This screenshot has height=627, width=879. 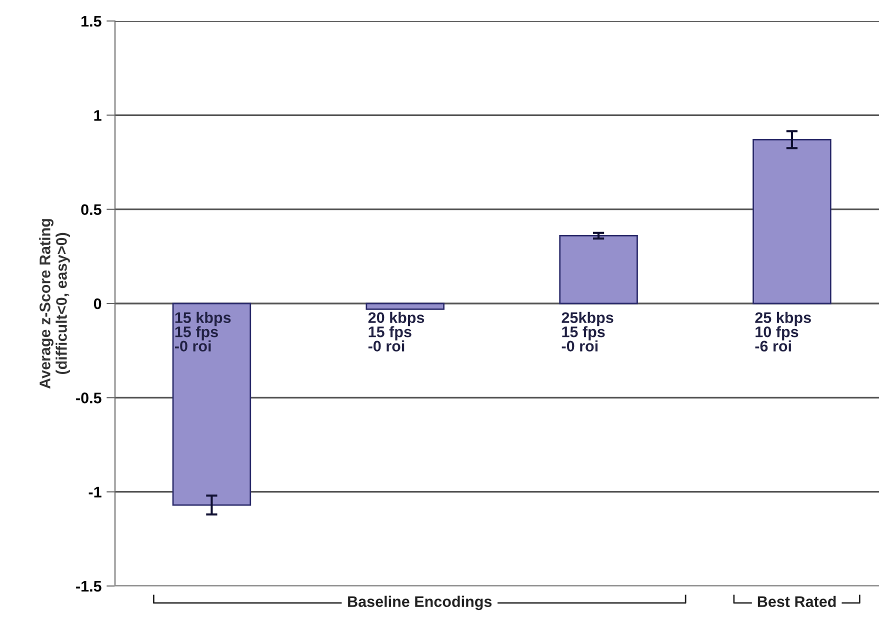 I want to click on y-tick-label: -0.5, so click(x=89, y=398).